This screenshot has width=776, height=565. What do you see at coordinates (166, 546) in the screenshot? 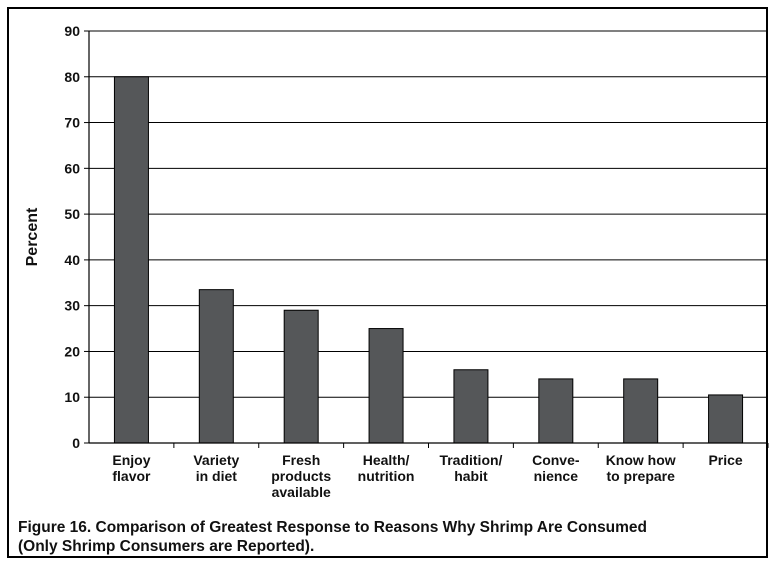
I see `caption-line-2: (Only Shrimp Consumers are Reported).` at bounding box center [166, 546].